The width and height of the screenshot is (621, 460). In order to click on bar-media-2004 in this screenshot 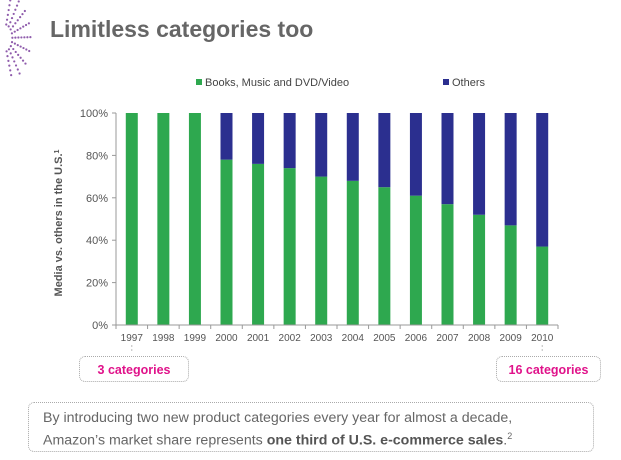, I will do `click(352, 252)`.